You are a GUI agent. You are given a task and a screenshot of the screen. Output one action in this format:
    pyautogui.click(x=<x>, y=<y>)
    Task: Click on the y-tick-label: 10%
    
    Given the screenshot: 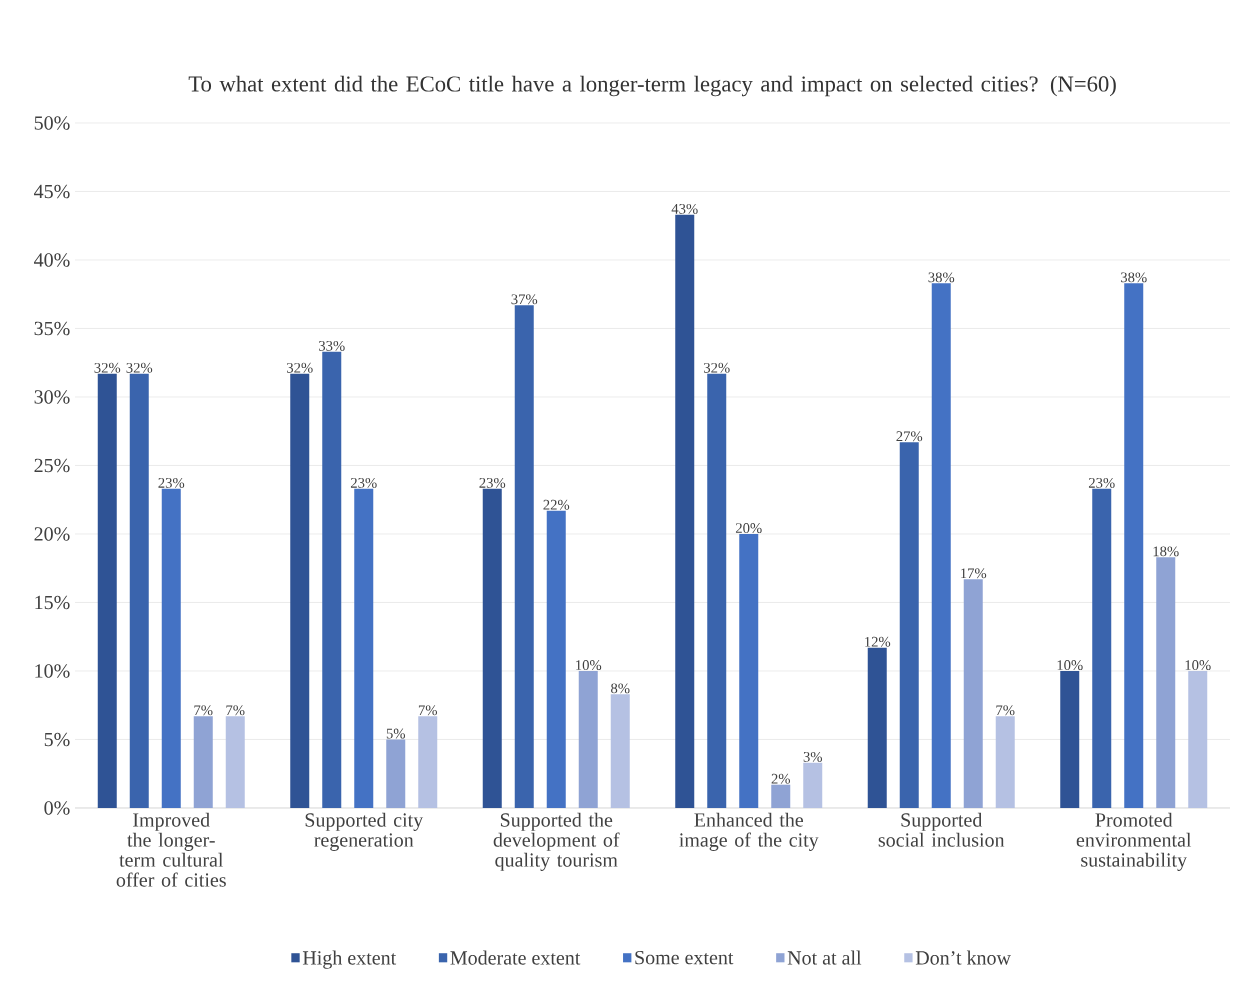 What is the action you would take?
    pyautogui.click(x=52, y=671)
    